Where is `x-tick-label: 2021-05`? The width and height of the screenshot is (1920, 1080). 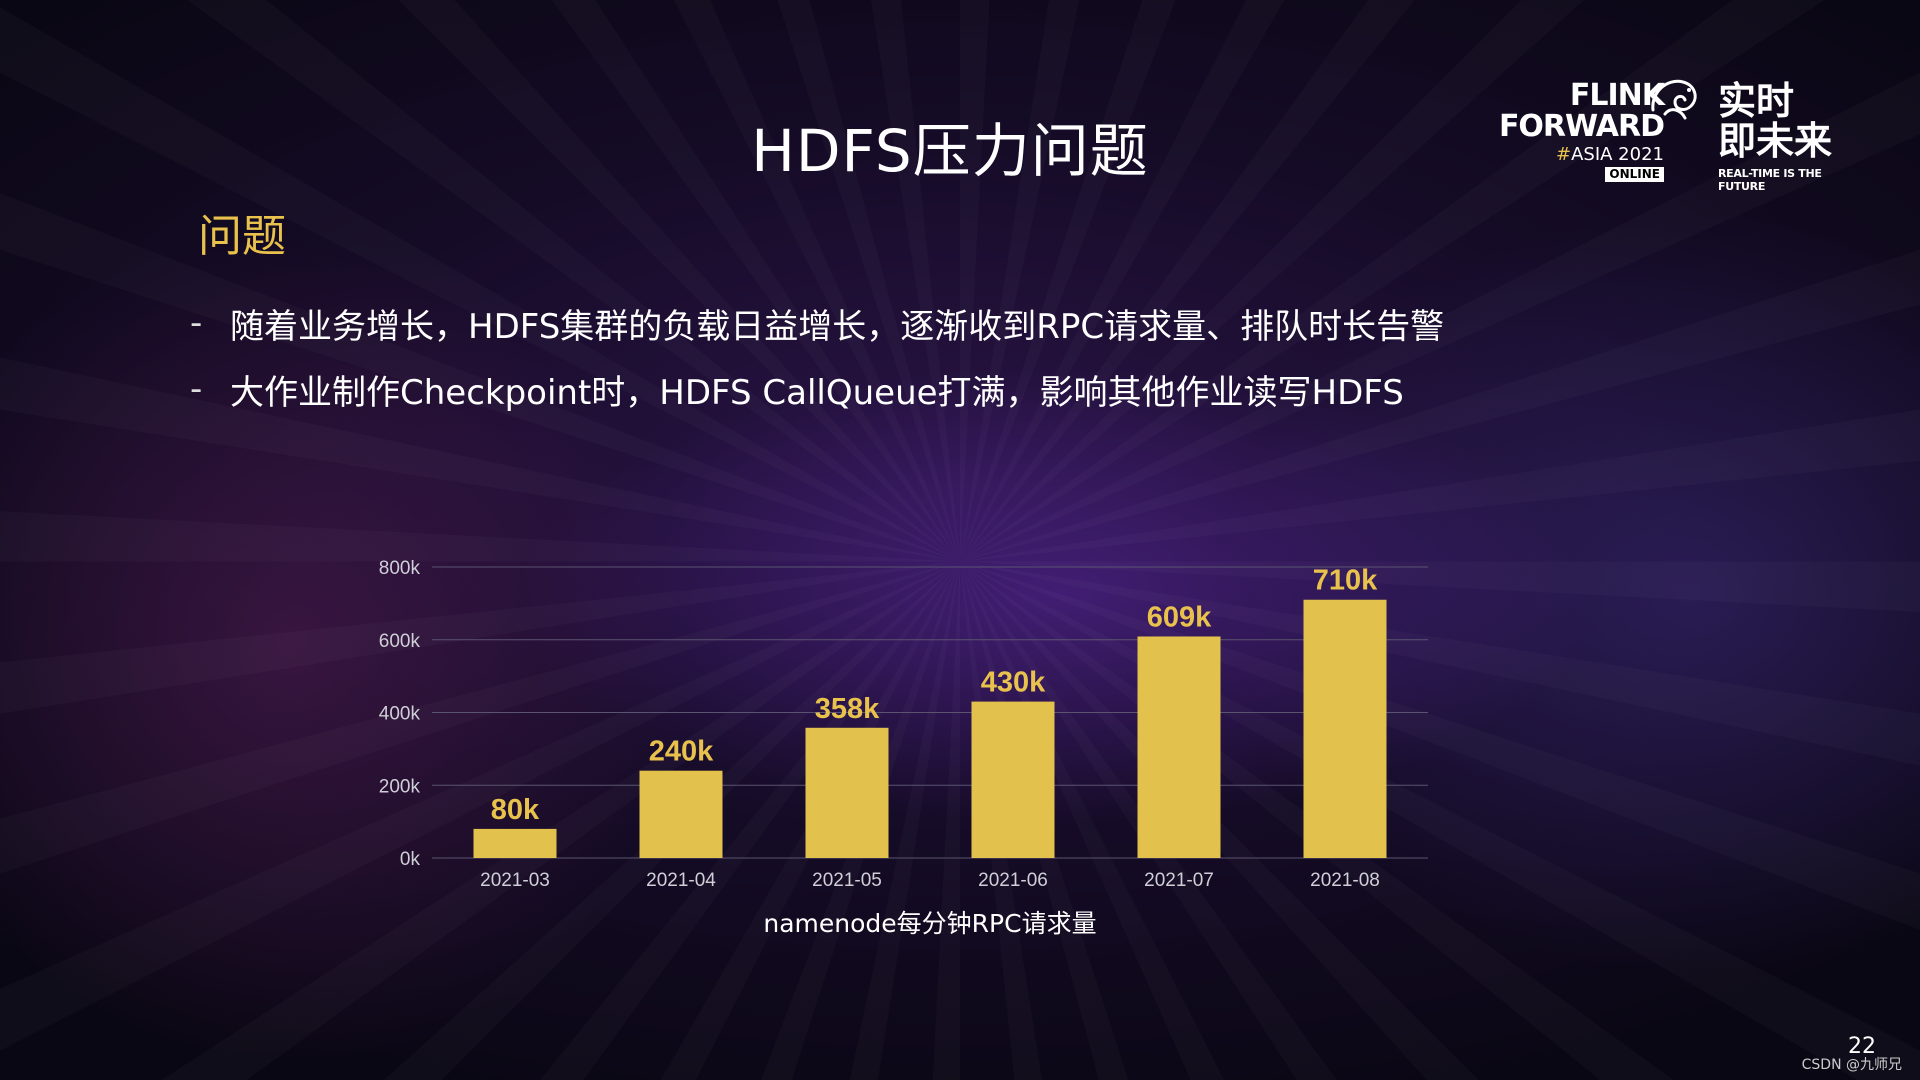
x-tick-label: 2021-05 is located at coordinates (847, 880).